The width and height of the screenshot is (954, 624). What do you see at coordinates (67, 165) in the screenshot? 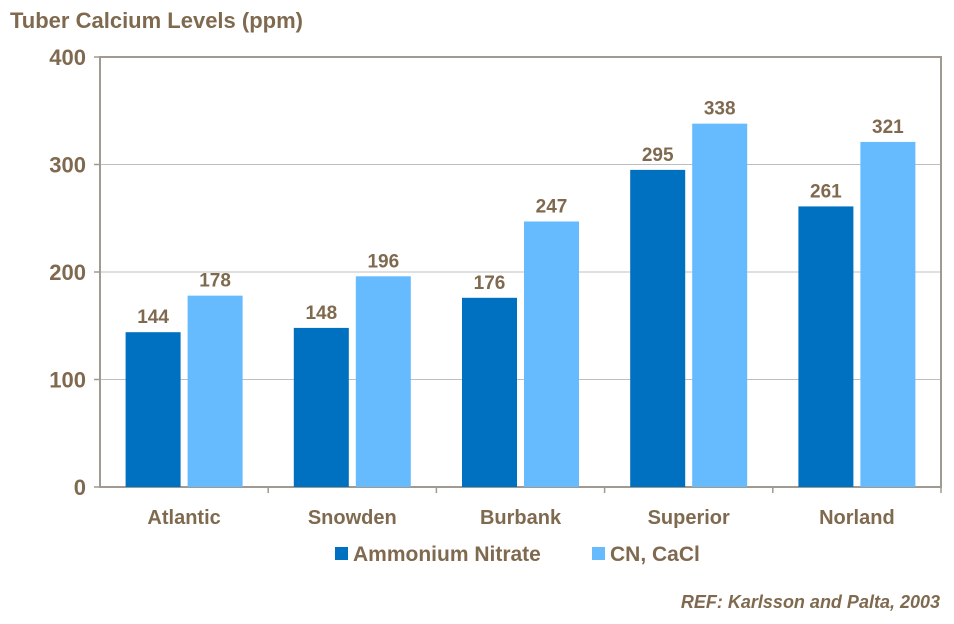
I see `y-tick-label: 300` at bounding box center [67, 165].